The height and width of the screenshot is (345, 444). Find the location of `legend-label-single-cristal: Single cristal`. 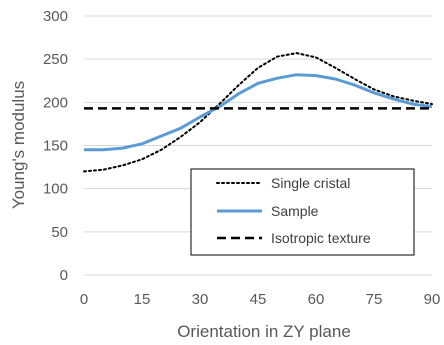

legend-label-single-cristal: Single cristal is located at coordinates (310, 183).